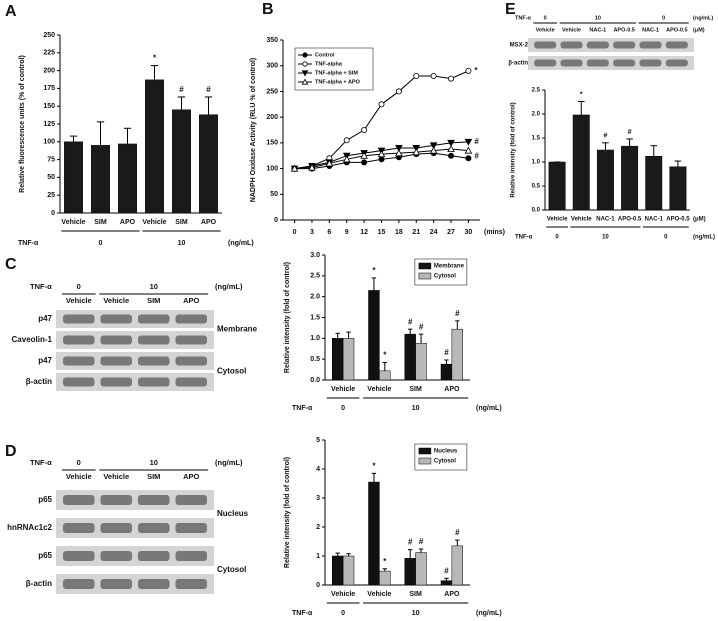 This screenshot has height=621, width=718. Describe the element at coordinates (318, 498) in the screenshot. I see `y-tick-label: 3` at that location.